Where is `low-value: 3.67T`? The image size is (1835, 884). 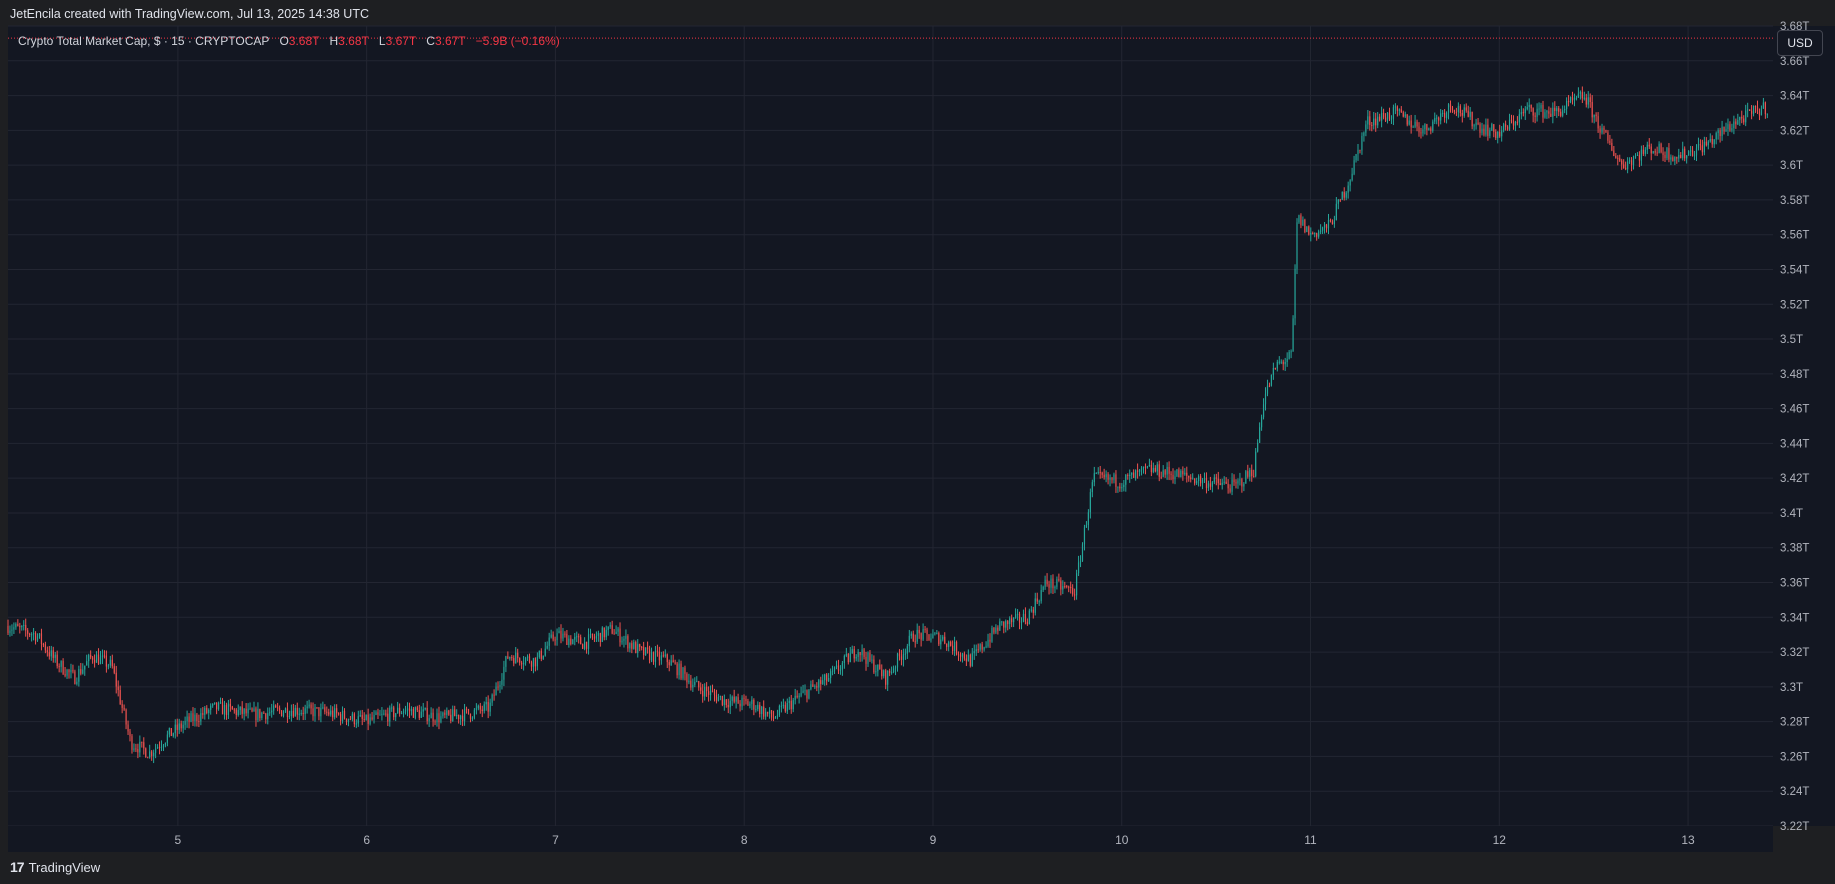 low-value: 3.67T is located at coordinates (401, 41).